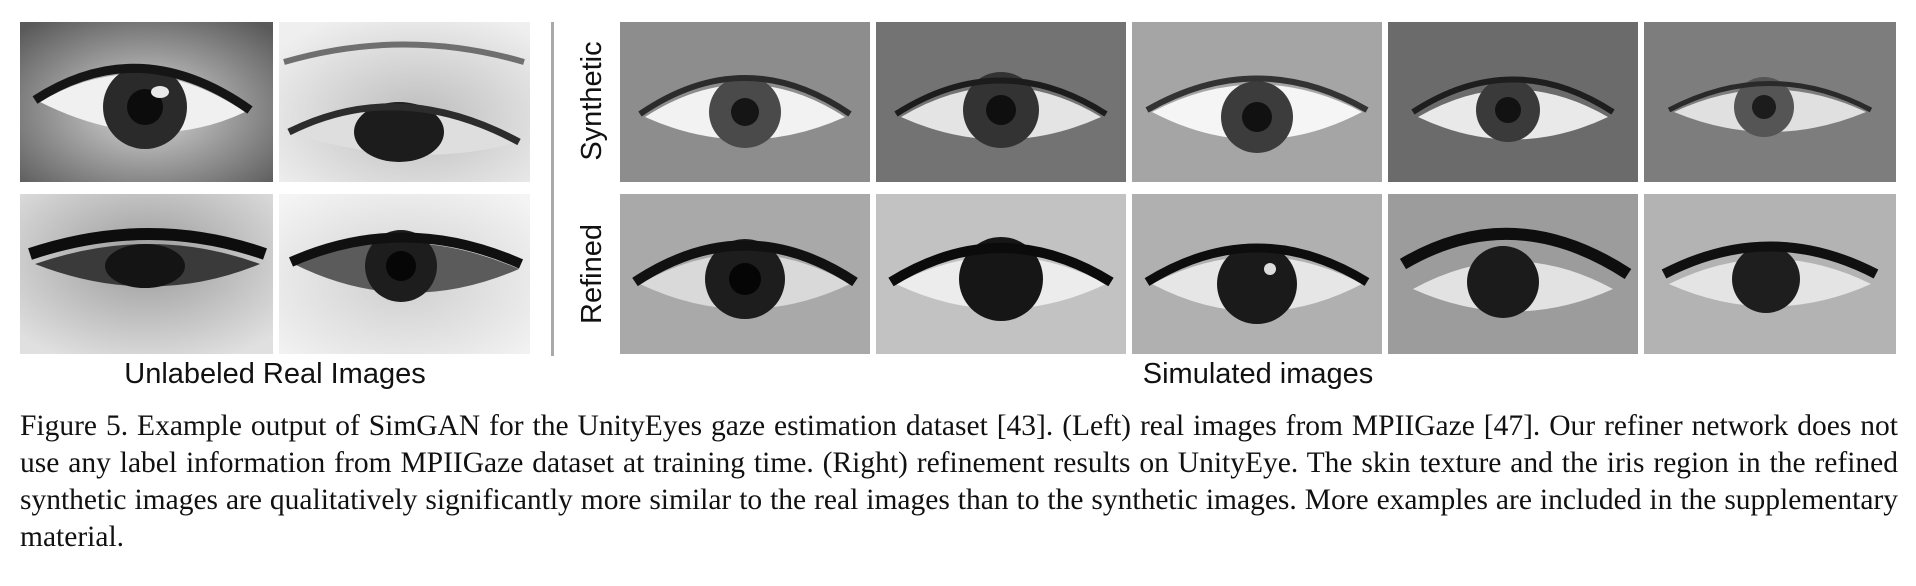 Image resolution: width=1916 pixels, height=586 pixels. I want to click on synthetic-row-label: Synthetic, so click(592, 101).